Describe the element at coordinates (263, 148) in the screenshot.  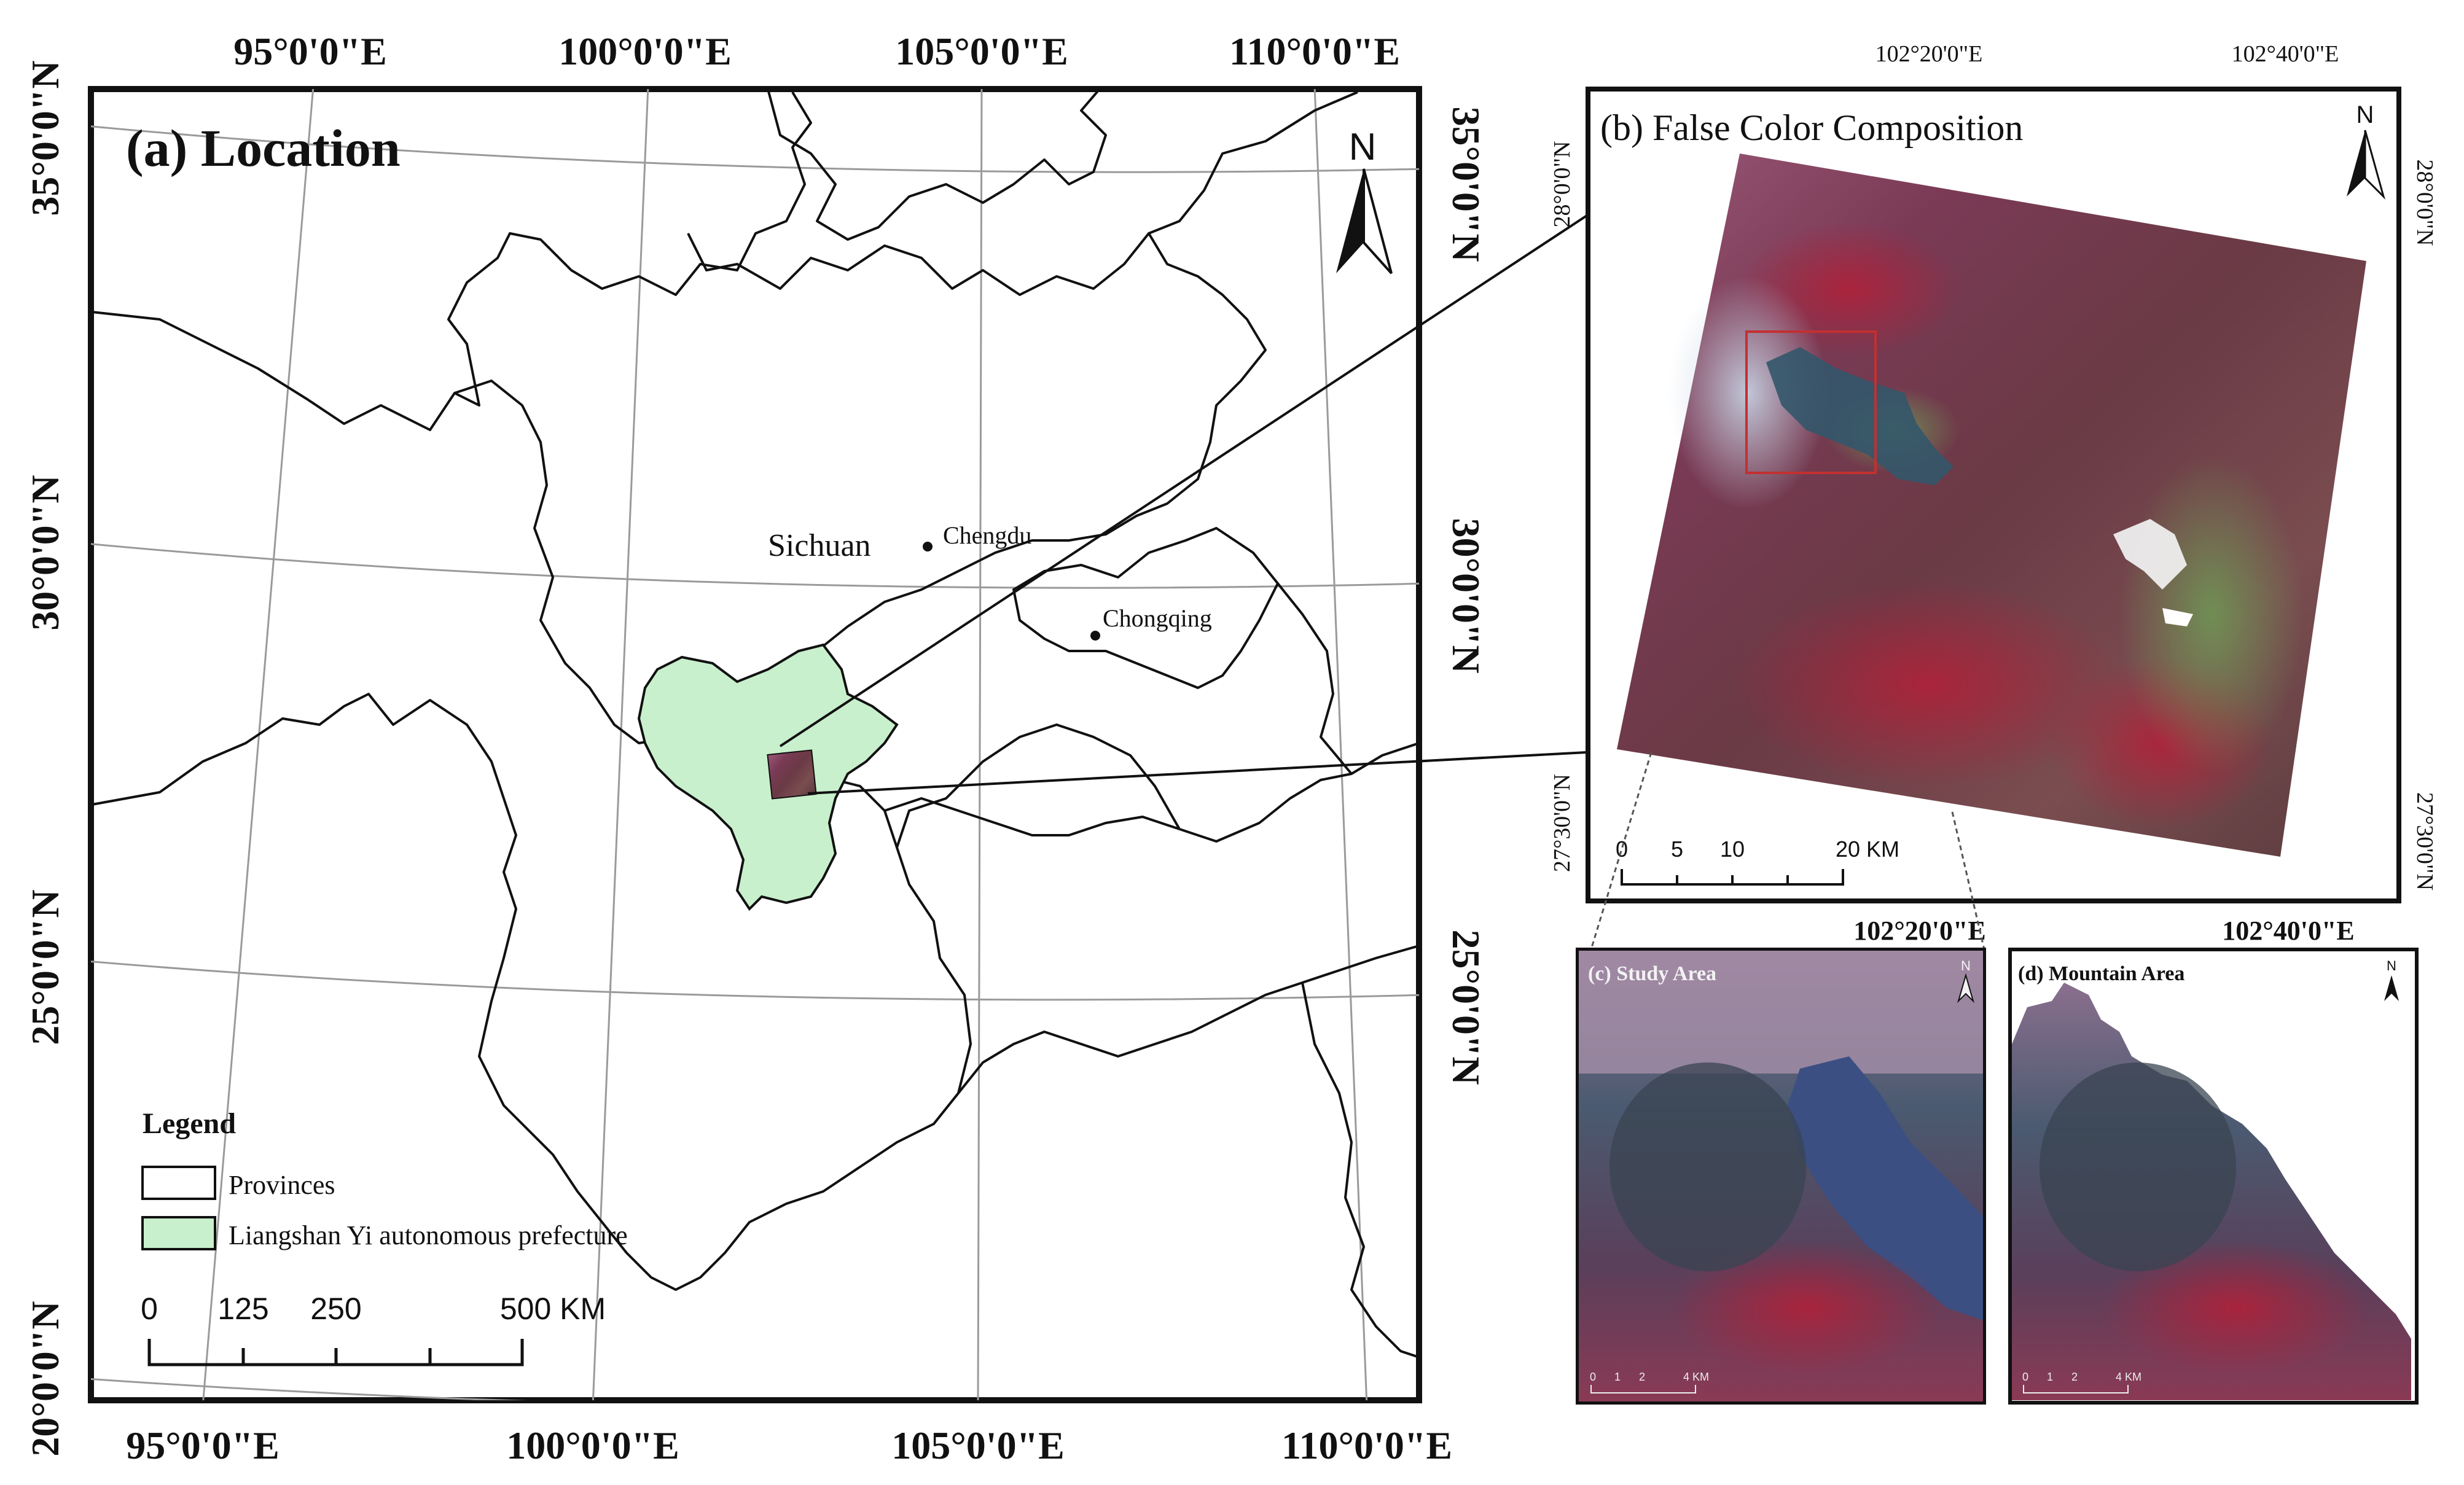
I see `panel-a-title: (a) Location` at that location.